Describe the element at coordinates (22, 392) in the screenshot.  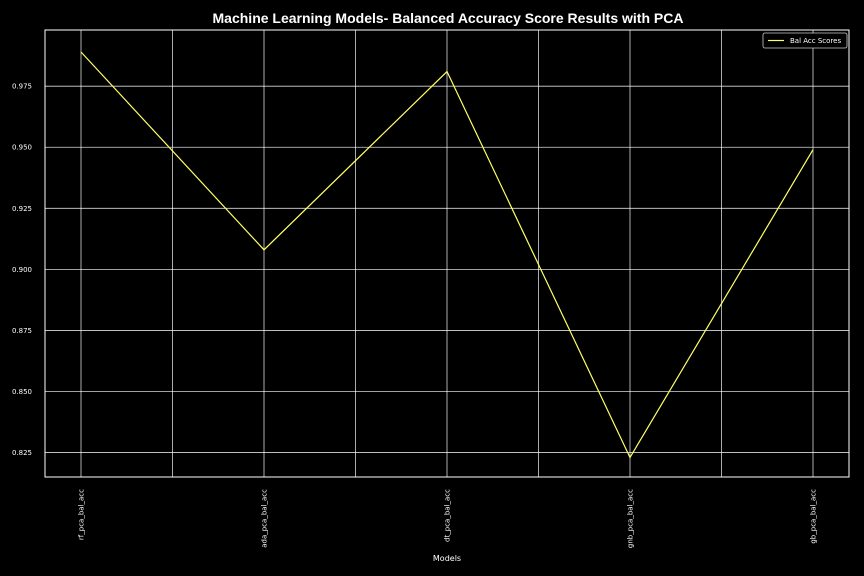
I see `y-tick-label: 0.850` at that location.